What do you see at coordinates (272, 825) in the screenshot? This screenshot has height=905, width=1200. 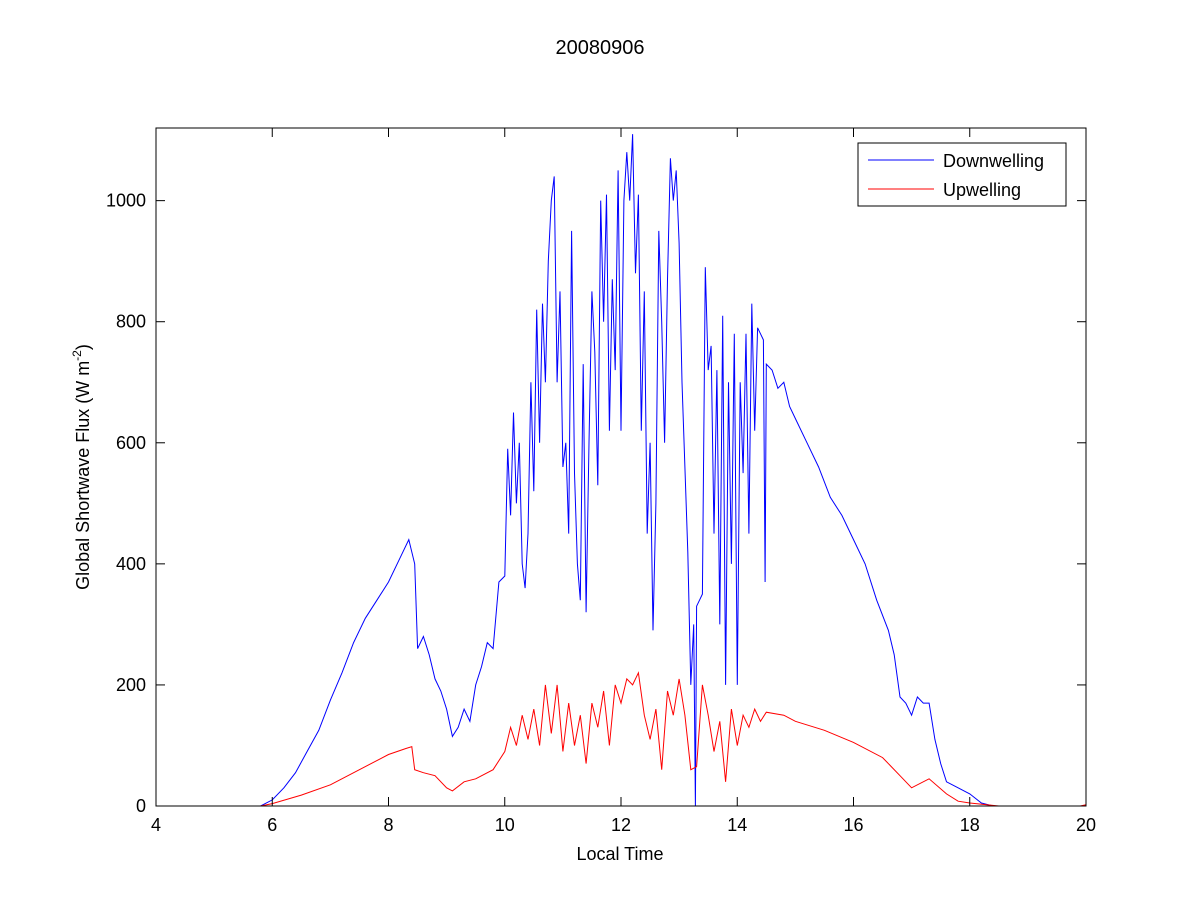 I see `x-tick-label: 6` at bounding box center [272, 825].